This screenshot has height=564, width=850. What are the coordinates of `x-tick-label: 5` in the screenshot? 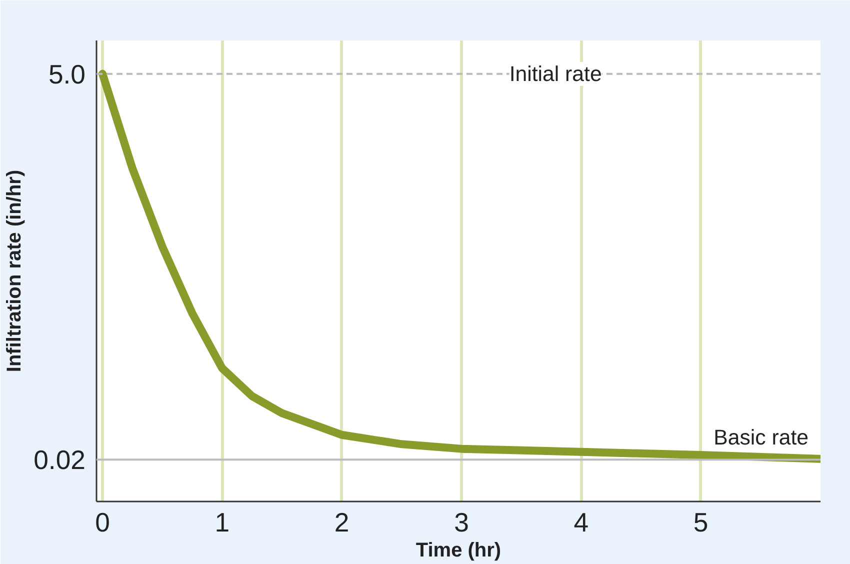 It's located at (700, 523).